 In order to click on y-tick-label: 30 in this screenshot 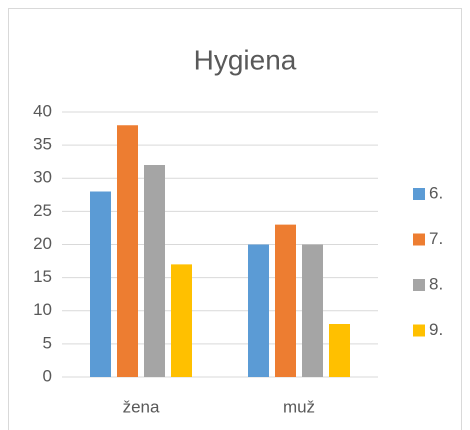, I will do `click(42, 177)`.